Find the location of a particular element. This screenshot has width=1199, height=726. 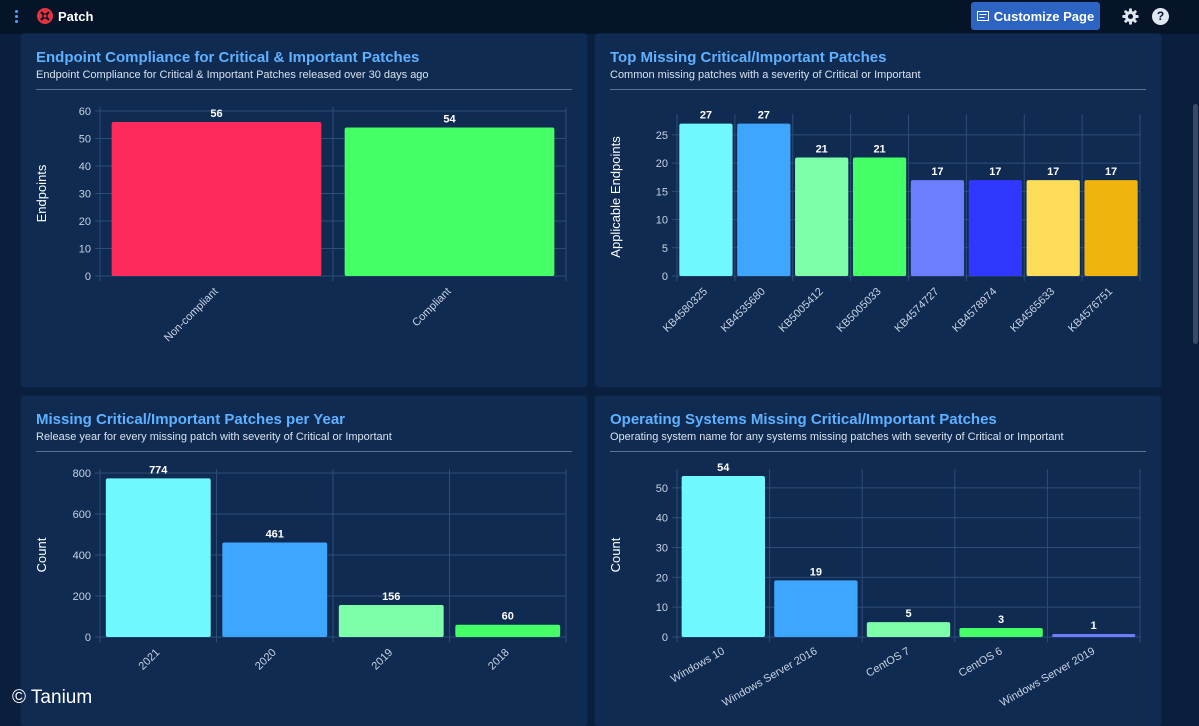

y-tick-label: 25 is located at coordinates (662, 136).